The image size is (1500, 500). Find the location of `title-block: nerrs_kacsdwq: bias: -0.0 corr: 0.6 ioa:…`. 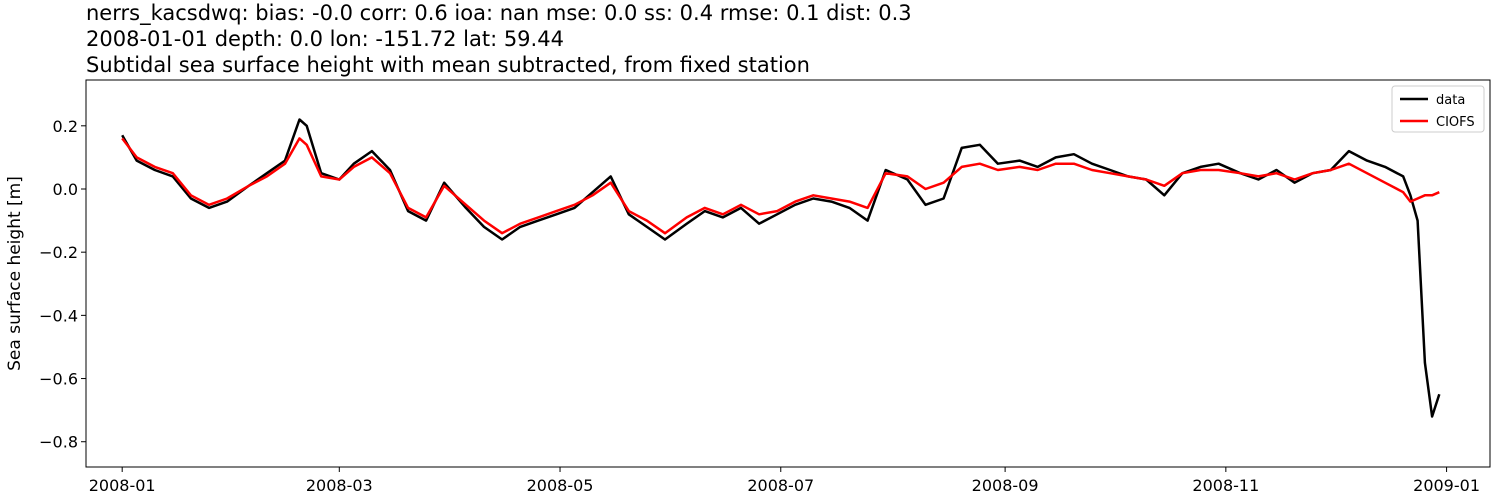

title-block: nerrs_kacsdwq: bias: -0.0 corr: 0.6 ioa:… is located at coordinates (499, 39).